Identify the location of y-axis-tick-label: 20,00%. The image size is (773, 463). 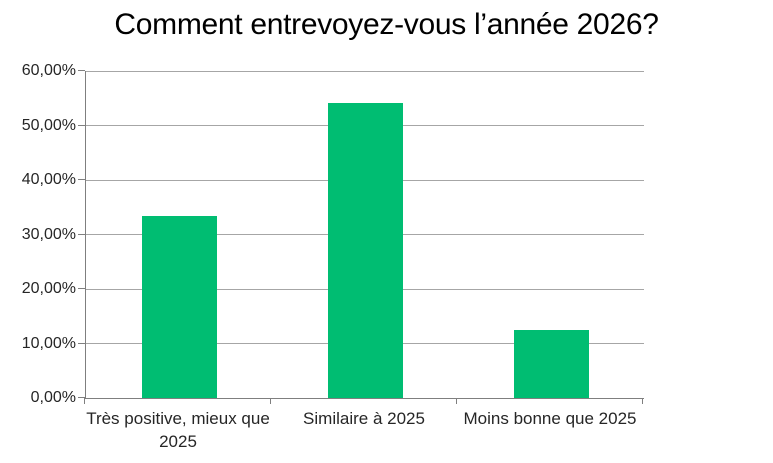
(48, 288).